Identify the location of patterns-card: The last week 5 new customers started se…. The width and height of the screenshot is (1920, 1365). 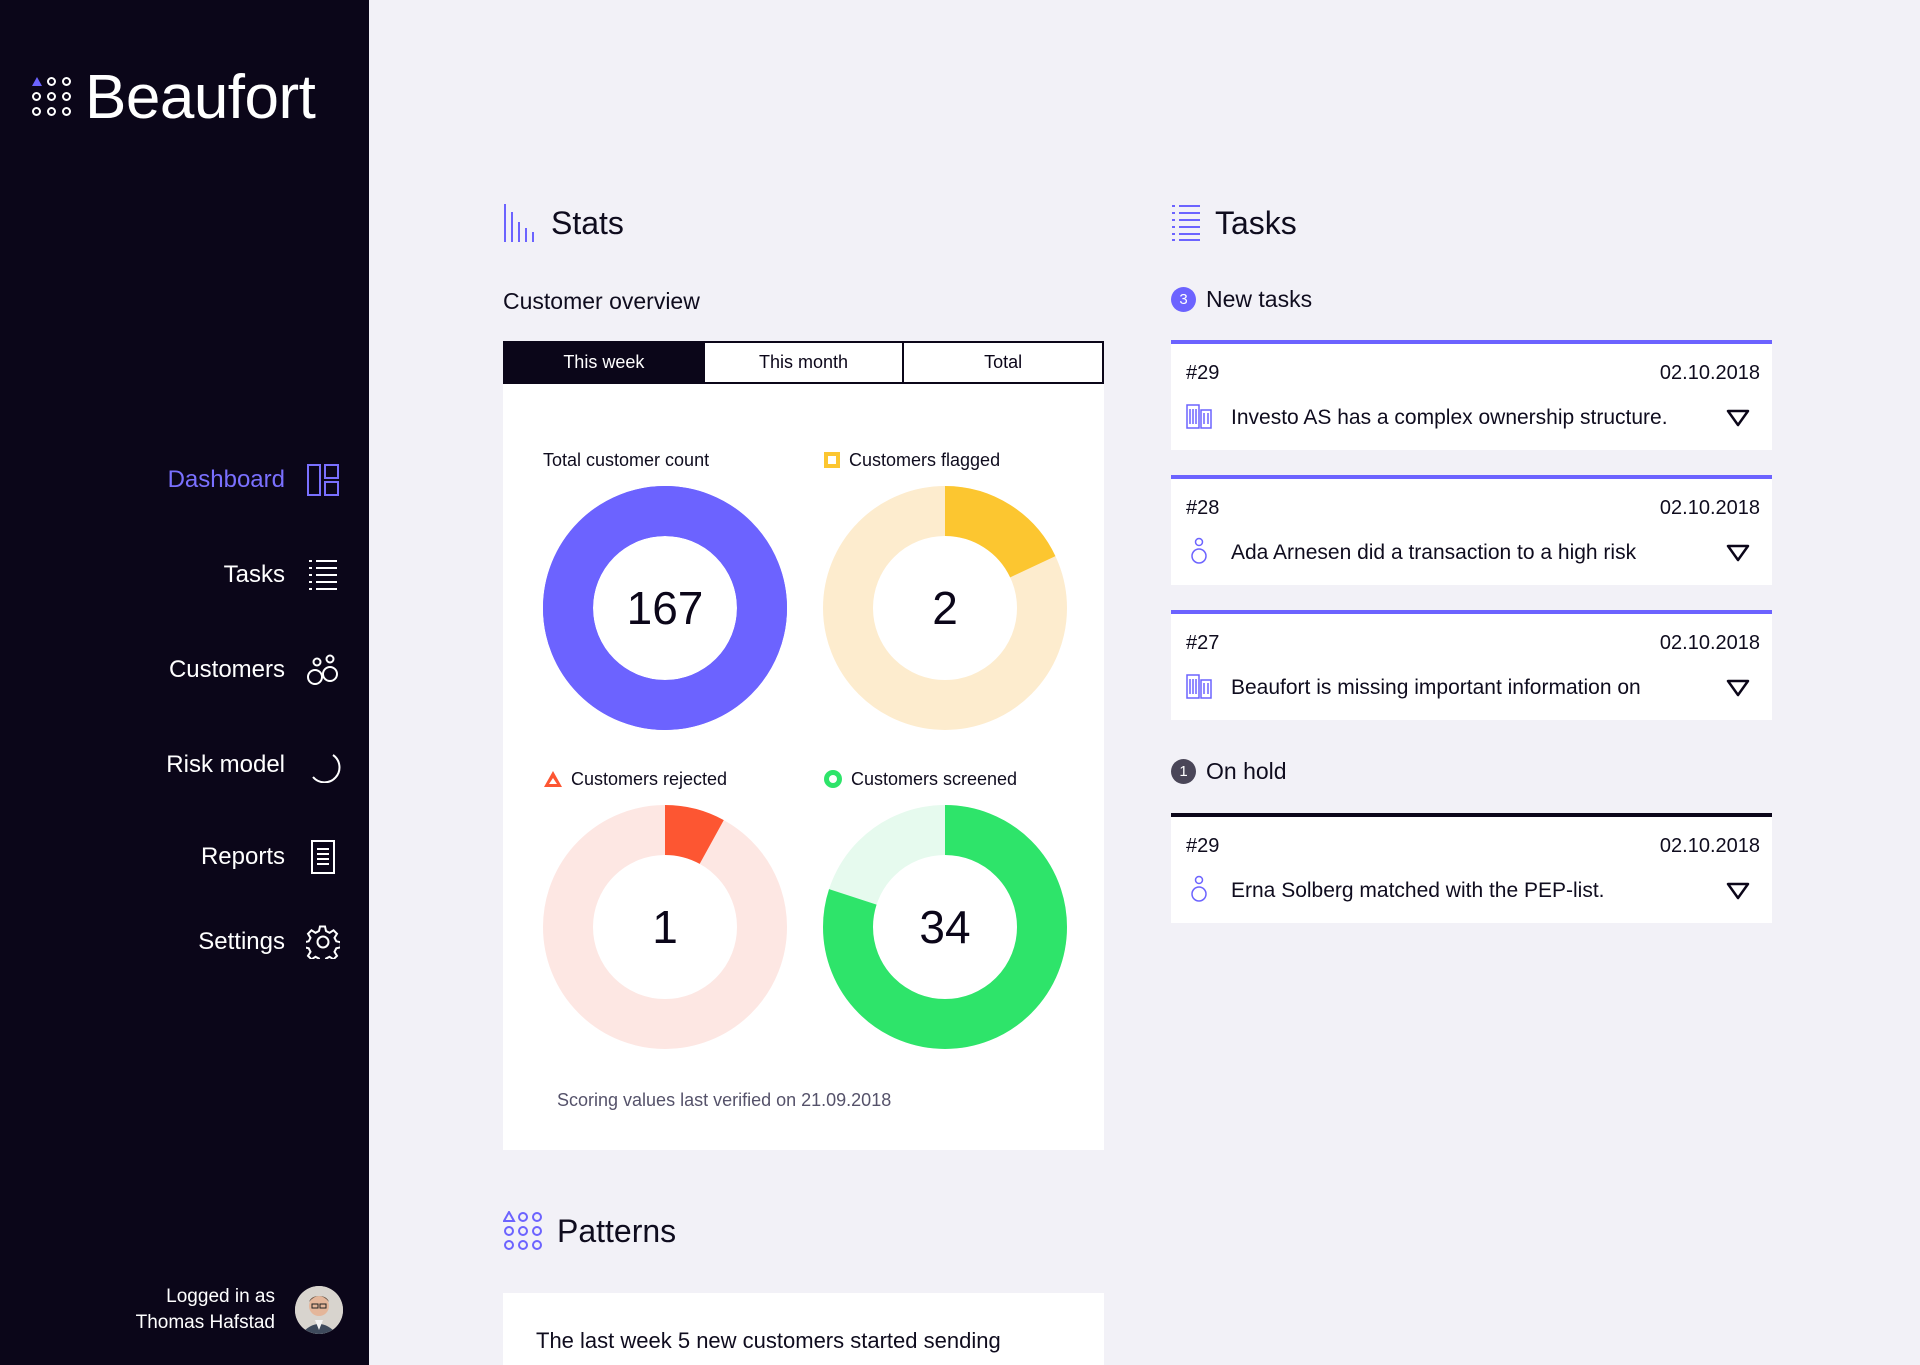
(803, 1329).